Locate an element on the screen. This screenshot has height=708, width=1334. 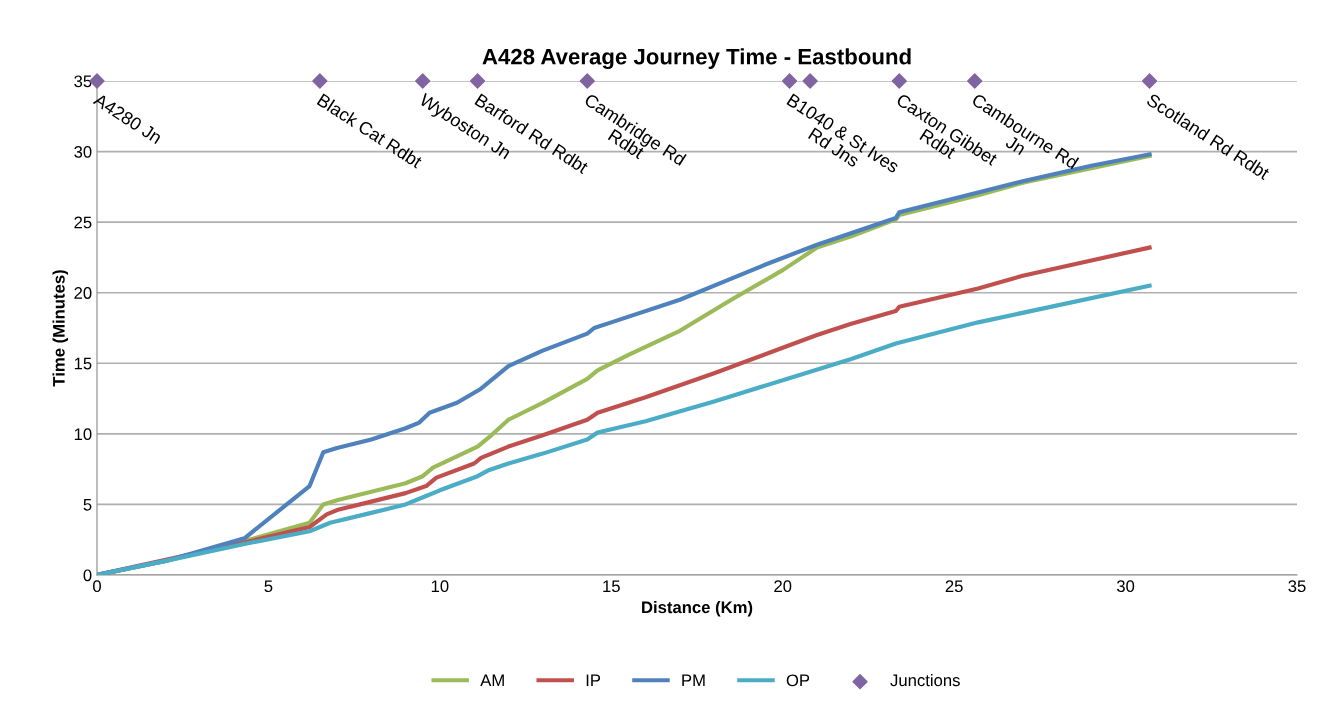
y-tick-label: 35 is located at coordinates (83, 81).